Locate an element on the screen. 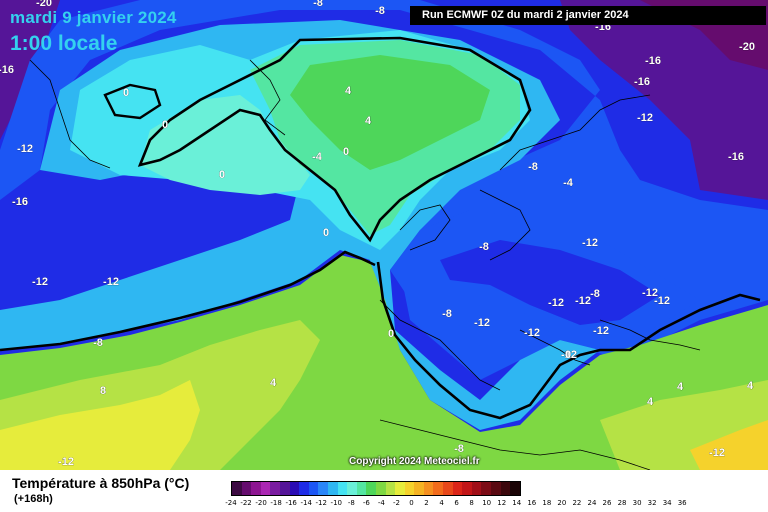 This screenshot has width=768, height=512. forecast-date: mardi 9 janvier 2024 is located at coordinates (93, 17).